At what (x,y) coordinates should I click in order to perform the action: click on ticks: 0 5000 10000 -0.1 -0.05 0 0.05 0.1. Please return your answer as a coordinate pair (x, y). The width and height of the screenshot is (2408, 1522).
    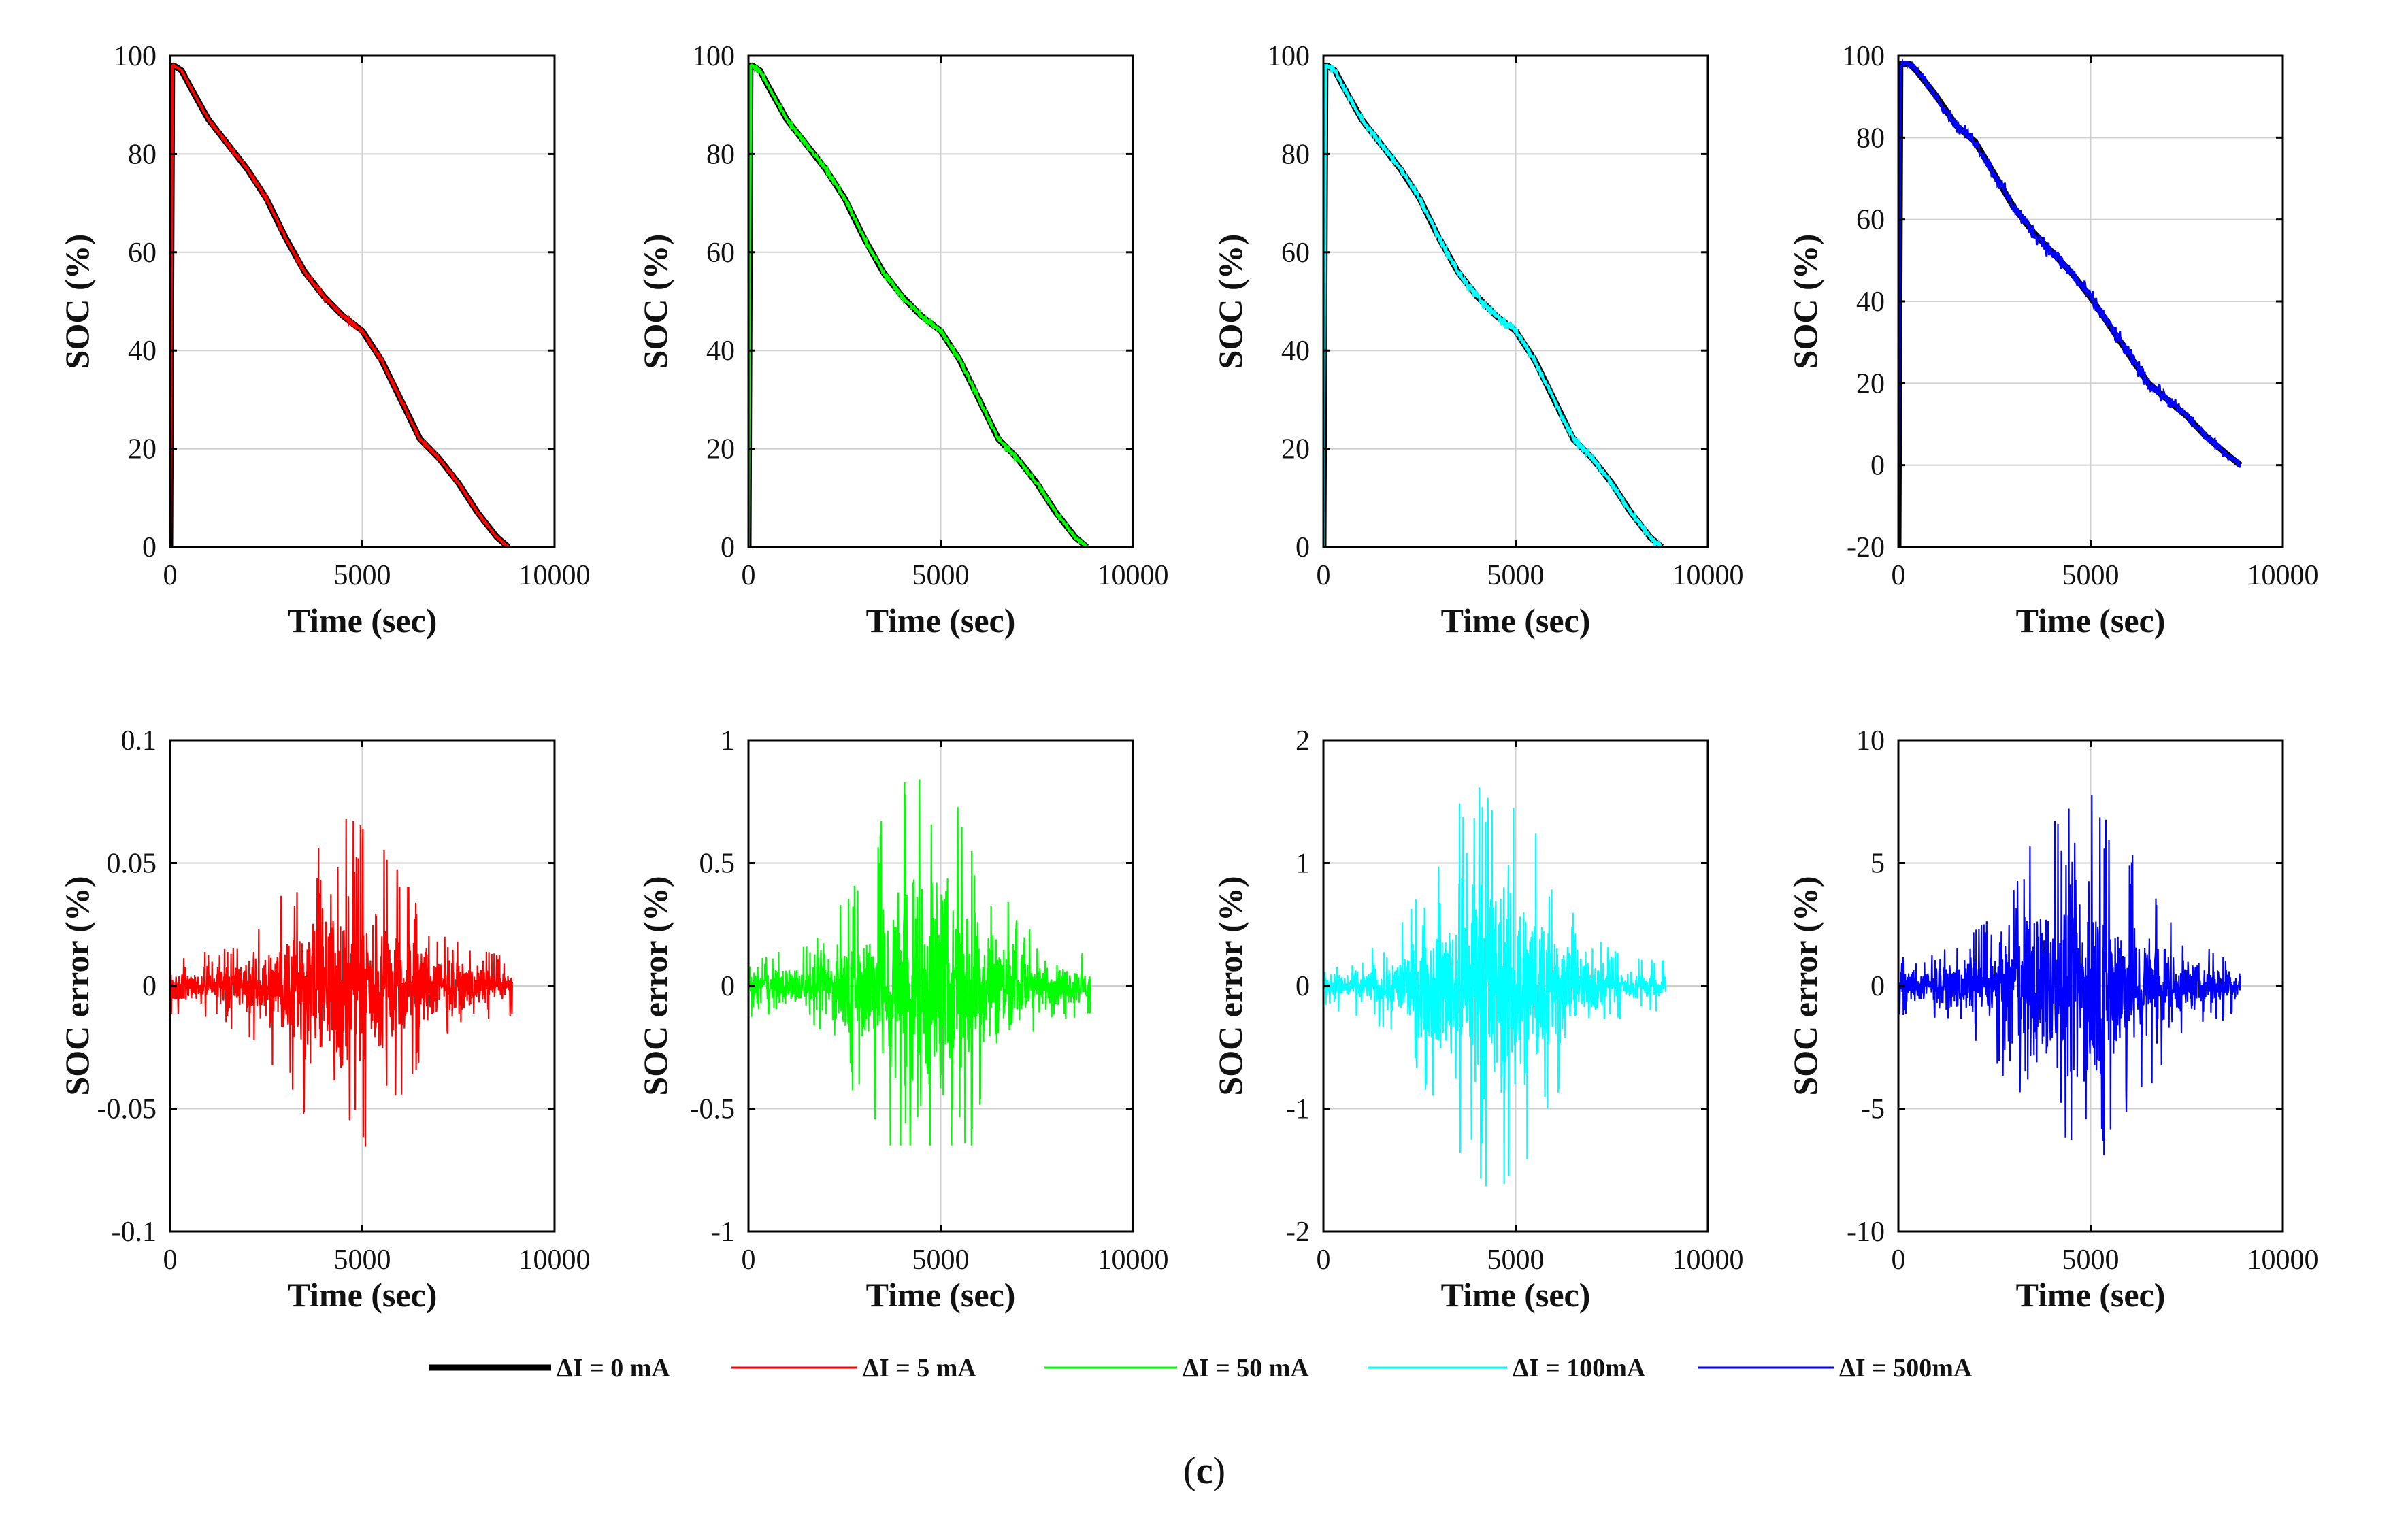
    Looking at the image, I should click on (344, 1000).